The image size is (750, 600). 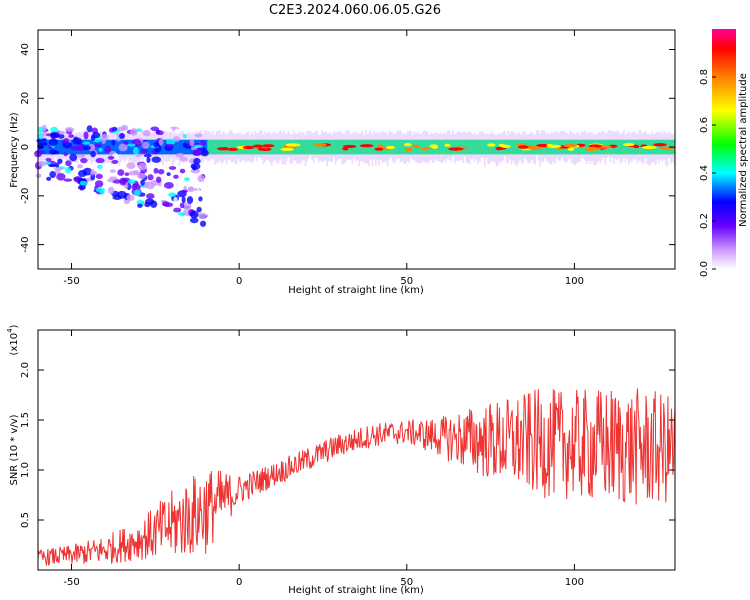 I want to click on snr-yscale-label: (x104), so click(x=13, y=339).